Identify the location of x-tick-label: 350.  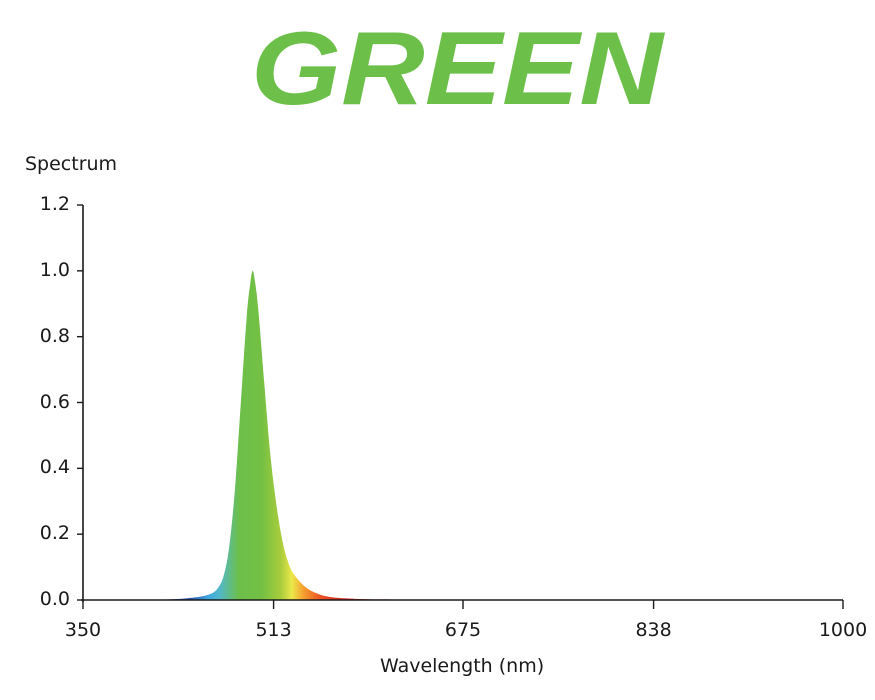
(83, 630).